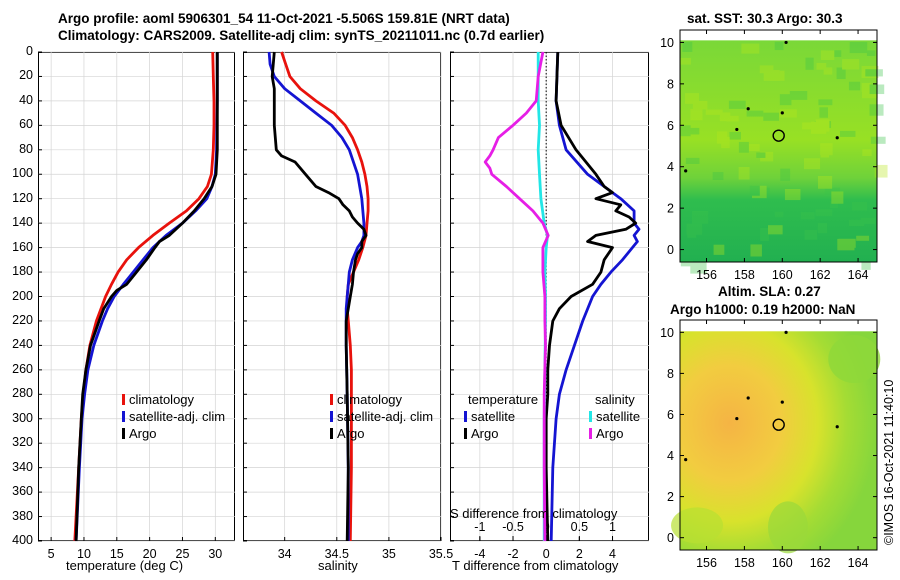  Describe the element at coordinates (389, 554) in the screenshot. I see `x-tick-label: 35` at that location.